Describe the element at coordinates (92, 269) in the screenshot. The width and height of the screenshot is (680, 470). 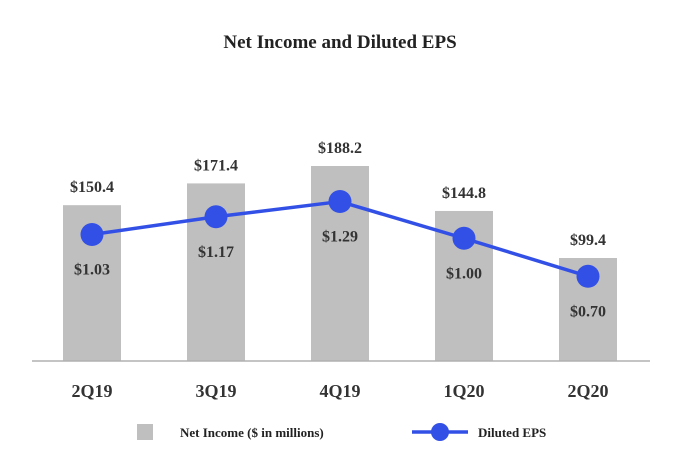
I see `eps-value-label-2q19: $1.03` at that location.